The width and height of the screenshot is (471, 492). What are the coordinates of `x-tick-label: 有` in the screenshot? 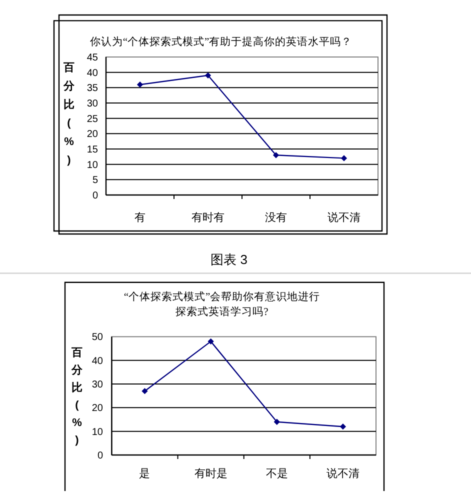 It's located at (140, 218).